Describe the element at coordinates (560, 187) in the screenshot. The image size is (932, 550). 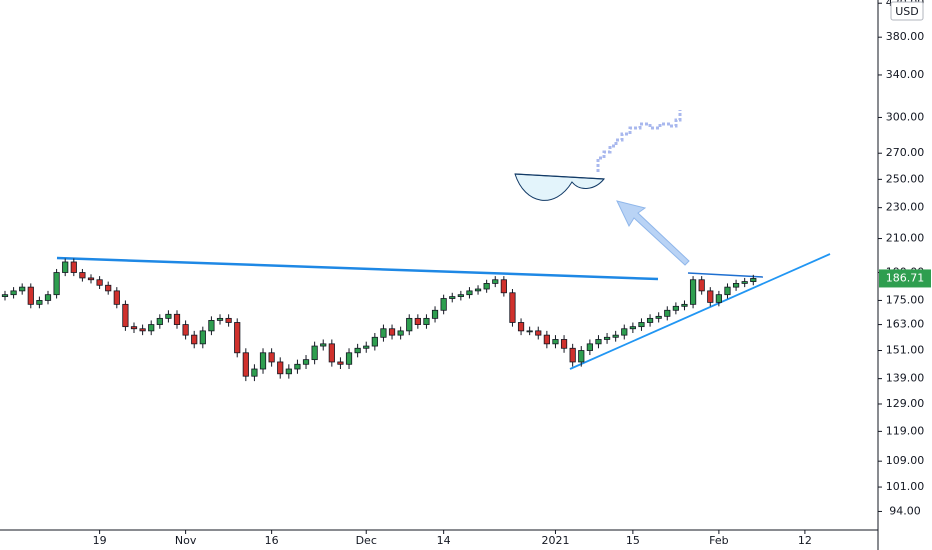
I see `cup-pattern` at that location.